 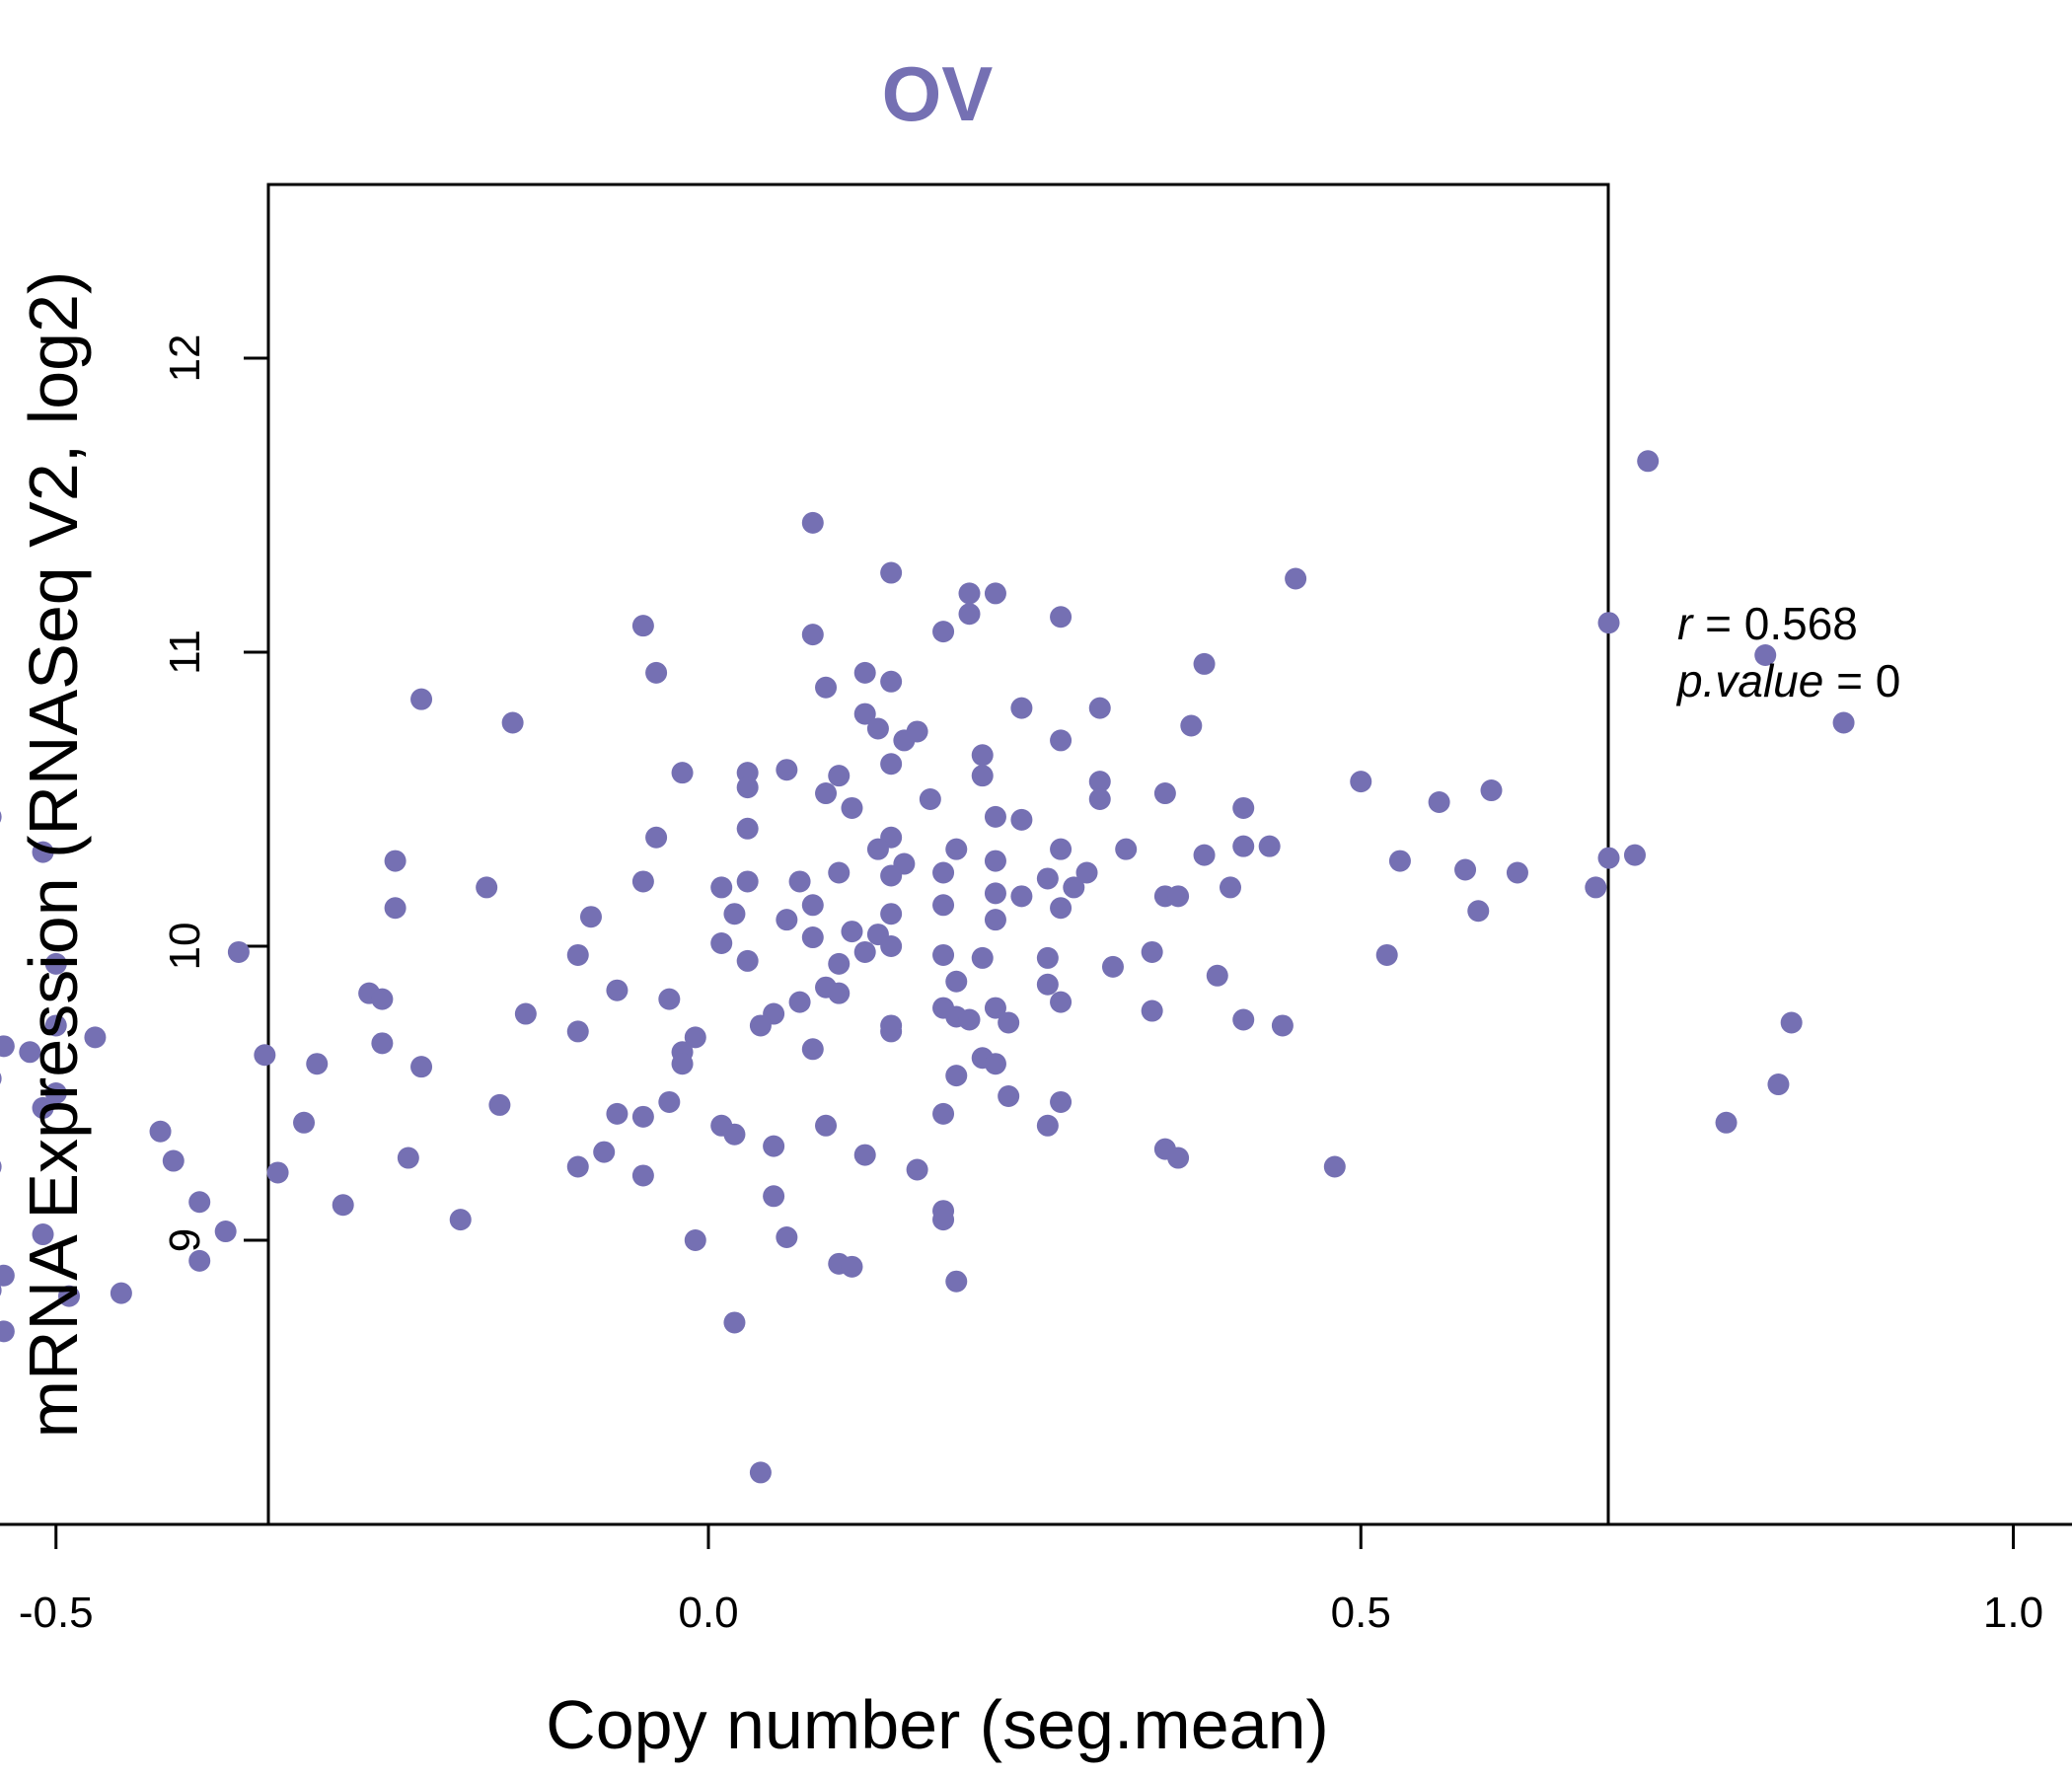 What do you see at coordinates (1685, 624) in the screenshot?
I see `r-label: r` at bounding box center [1685, 624].